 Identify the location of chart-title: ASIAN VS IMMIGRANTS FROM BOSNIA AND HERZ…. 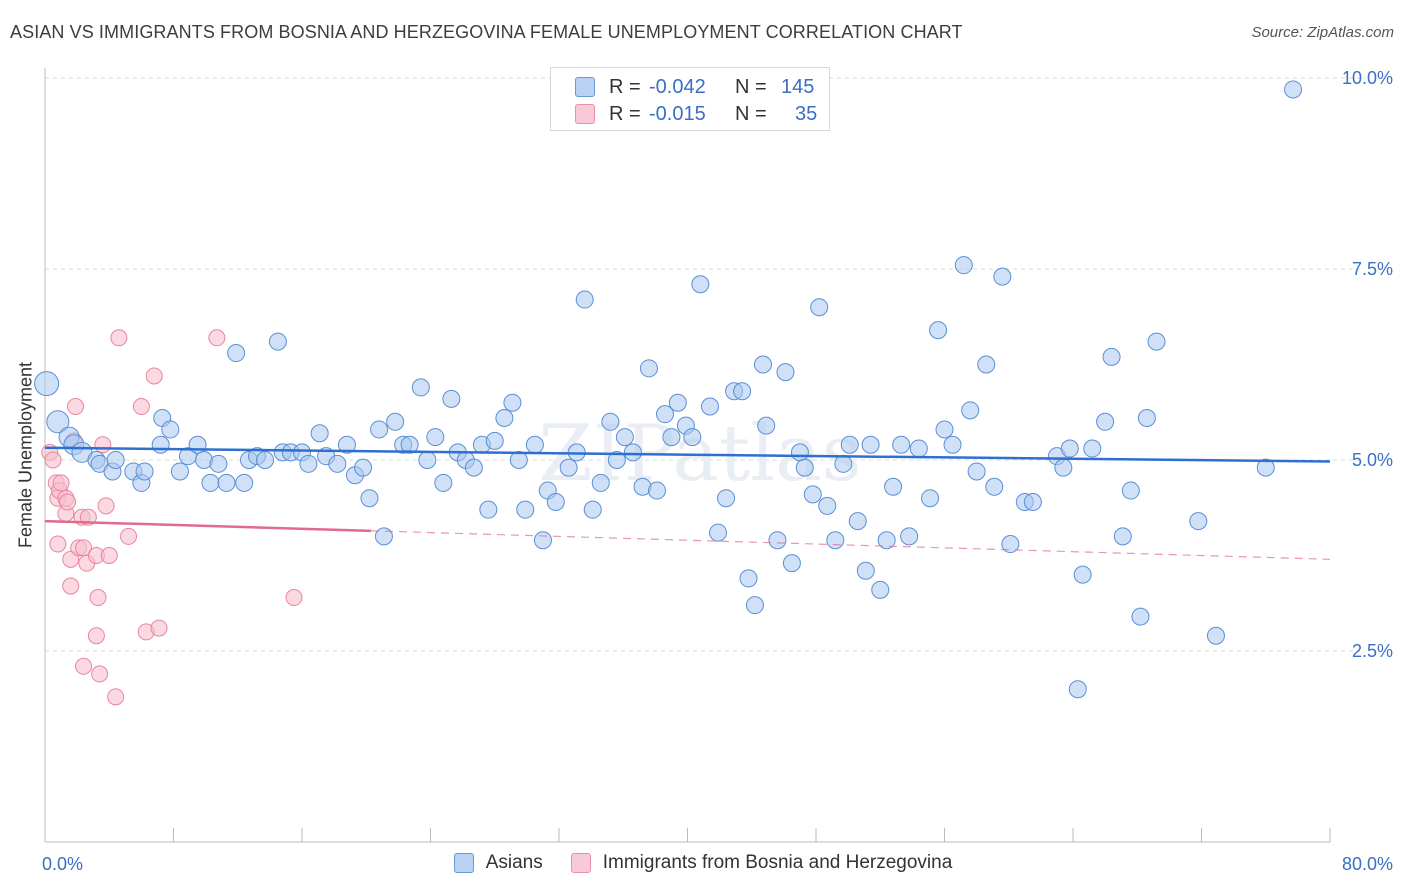
(486, 32).